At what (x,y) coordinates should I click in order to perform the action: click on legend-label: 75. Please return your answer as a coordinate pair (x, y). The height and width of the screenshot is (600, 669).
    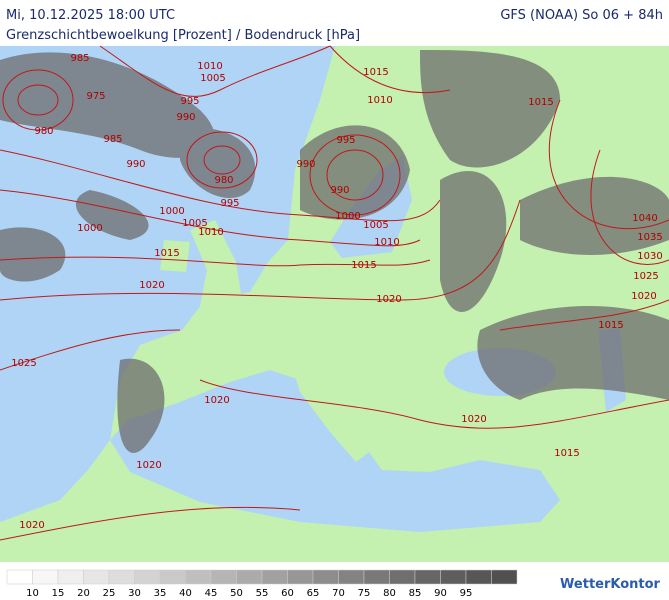
    Looking at the image, I should click on (364, 593).